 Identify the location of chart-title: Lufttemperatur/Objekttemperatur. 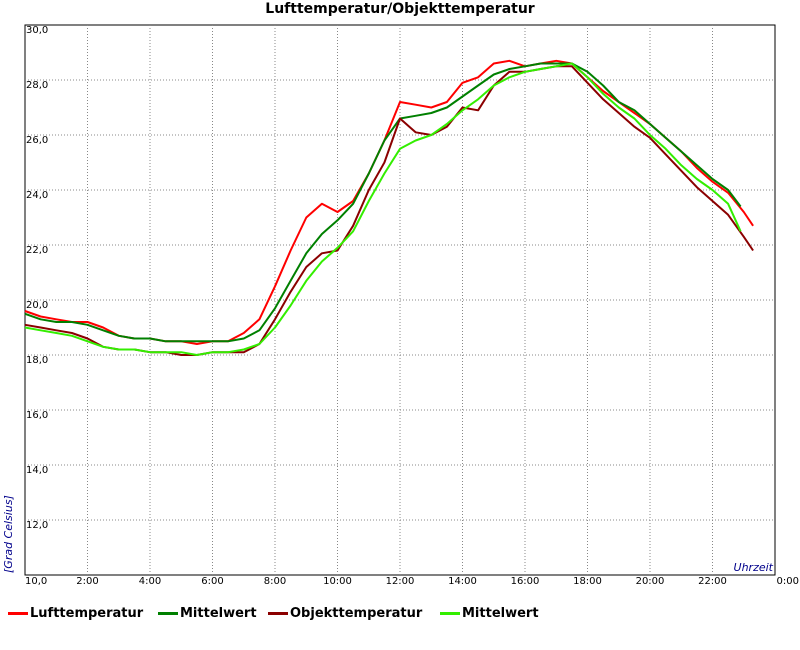
(400, 9).